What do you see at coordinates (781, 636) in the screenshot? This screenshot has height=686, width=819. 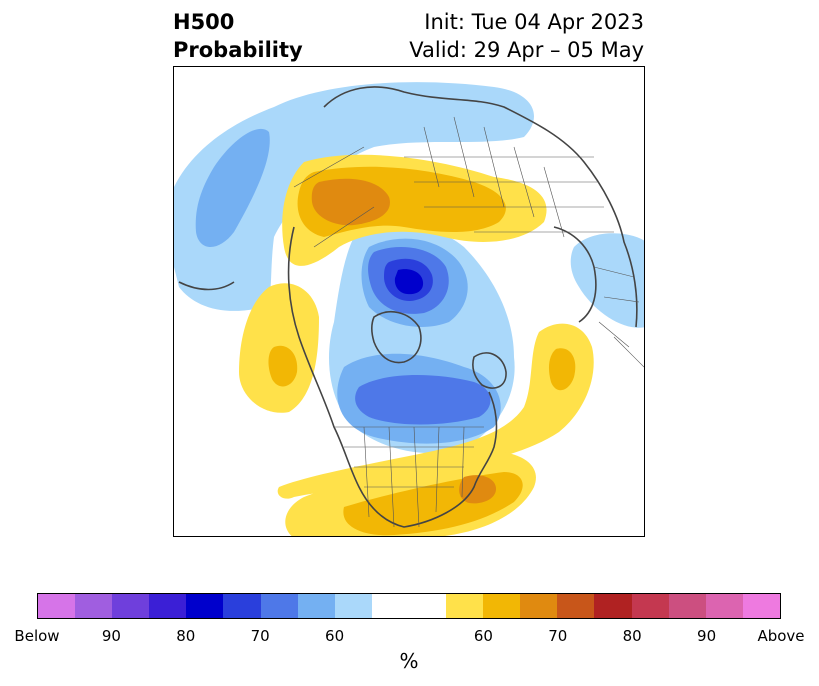 I see `colorbar-tick-label: Above` at bounding box center [781, 636].